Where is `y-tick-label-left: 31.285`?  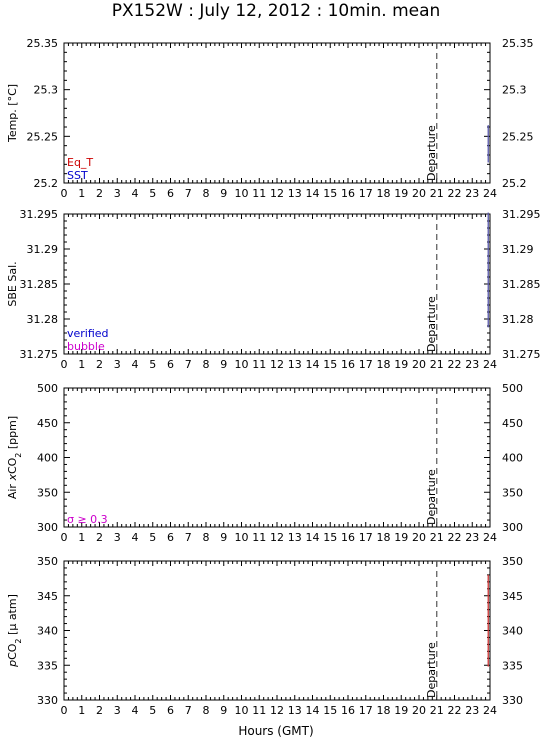
y-tick-label-left: 31.285 is located at coordinates (39, 284).